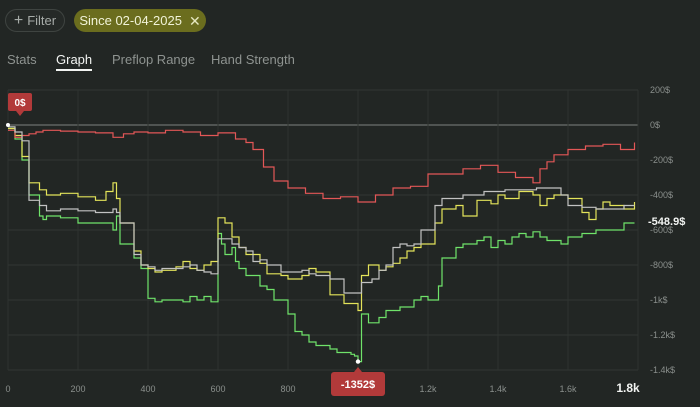  Describe the element at coordinates (154, 59) in the screenshot. I see `tab-preflop-range: Preflop Range` at that location.